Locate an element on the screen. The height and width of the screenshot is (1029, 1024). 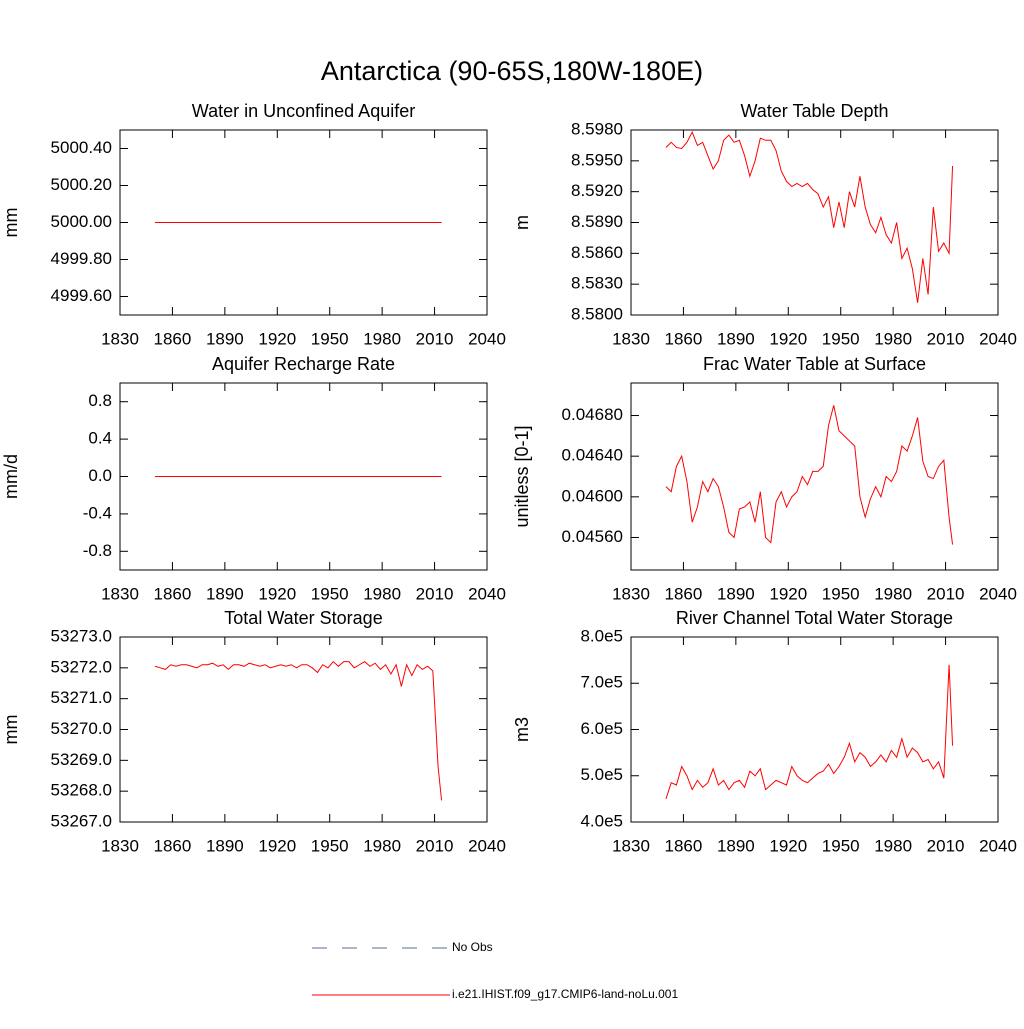
panel-title: River Channel Total Water Storage is located at coordinates (814, 618).